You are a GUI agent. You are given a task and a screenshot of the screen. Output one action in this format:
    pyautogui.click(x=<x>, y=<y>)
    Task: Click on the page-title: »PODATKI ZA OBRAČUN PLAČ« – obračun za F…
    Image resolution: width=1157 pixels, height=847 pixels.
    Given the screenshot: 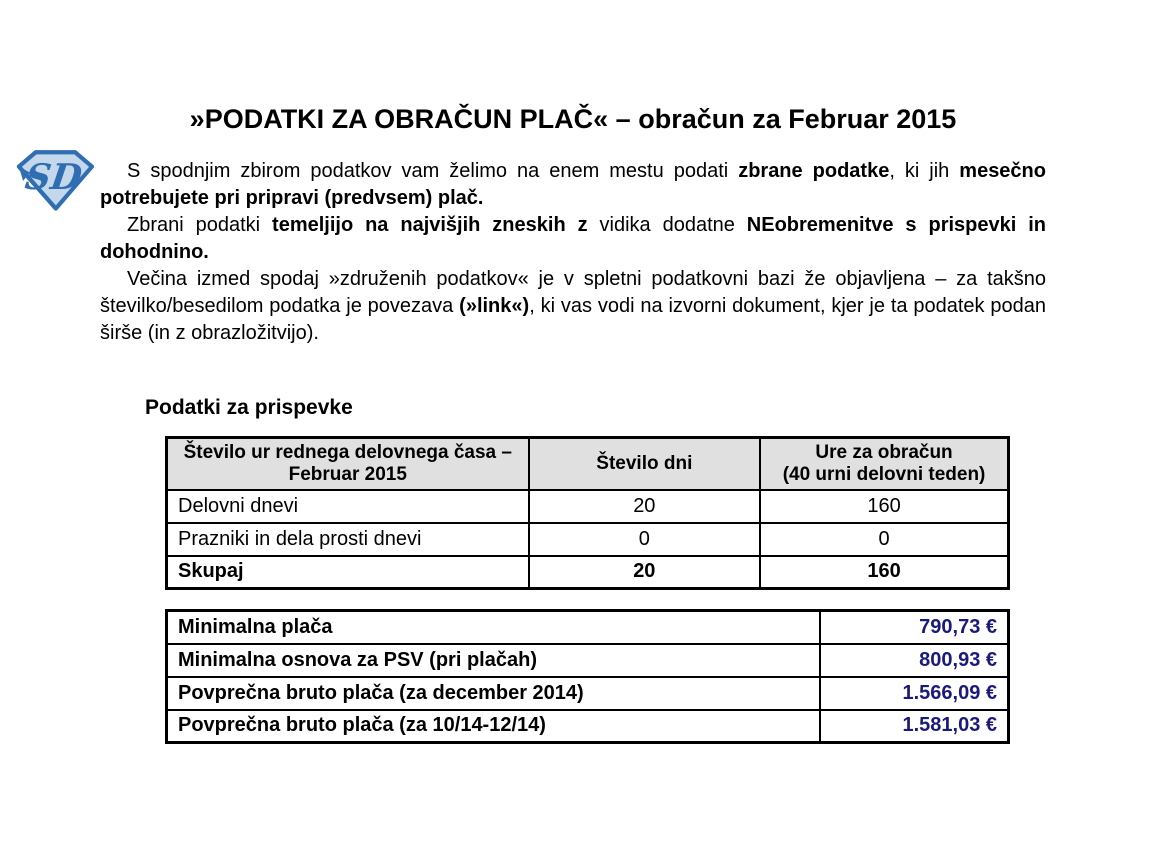 What is the action you would take?
    pyautogui.click(x=573, y=119)
    